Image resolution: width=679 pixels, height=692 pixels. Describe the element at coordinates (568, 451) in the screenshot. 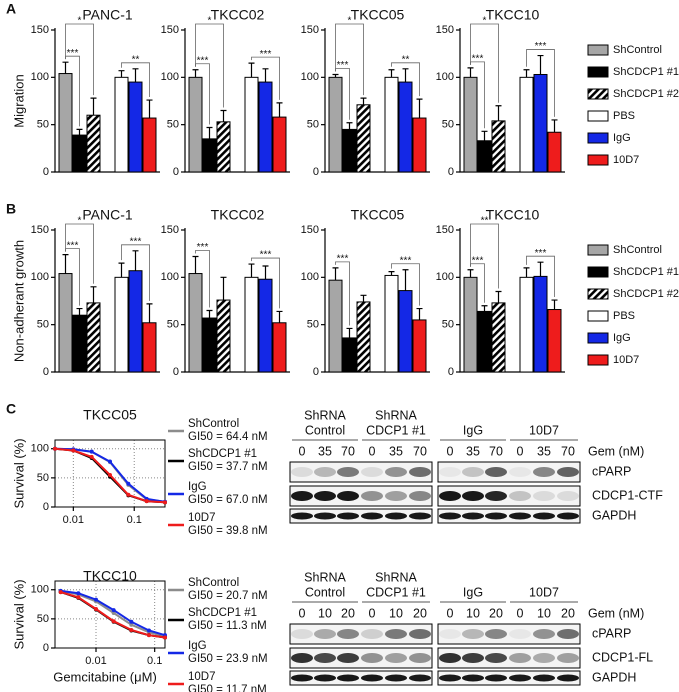

I see `lane-label: 70` at that location.